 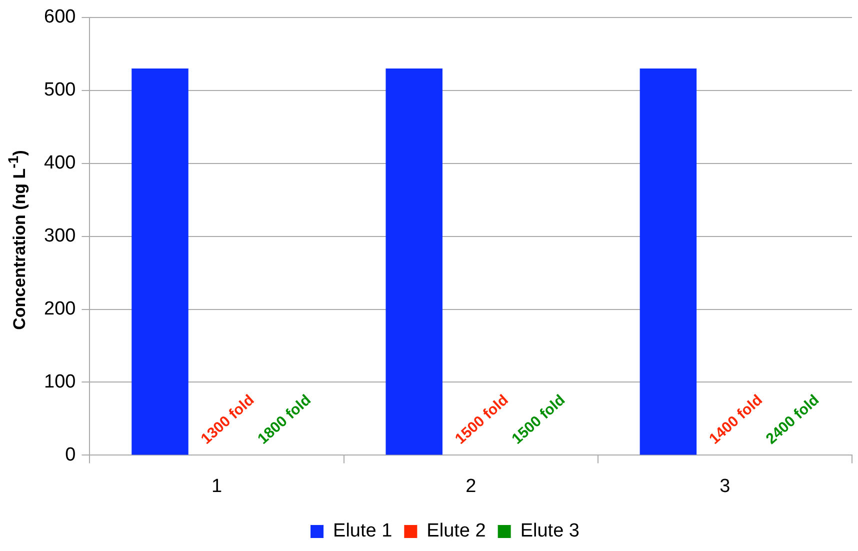 I want to click on y-tick-label: 400, so click(x=60, y=163).